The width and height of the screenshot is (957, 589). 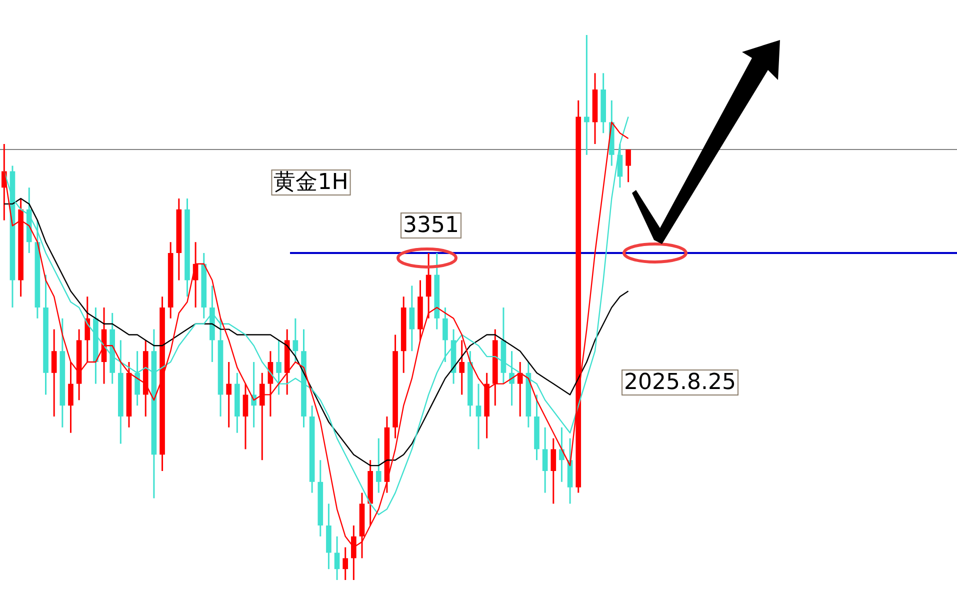 What do you see at coordinates (311, 182) in the screenshot?
I see `annotation: 黄金1H` at bounding box center [311, 182].